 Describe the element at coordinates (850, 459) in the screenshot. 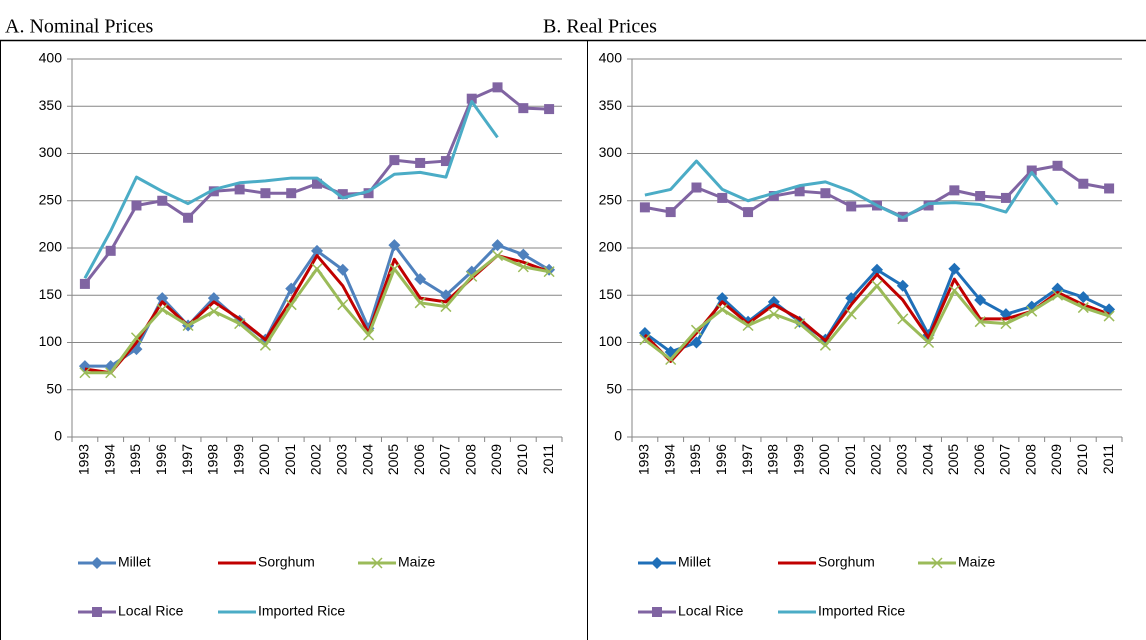

I see `x-tick-label: 2001` at that location.